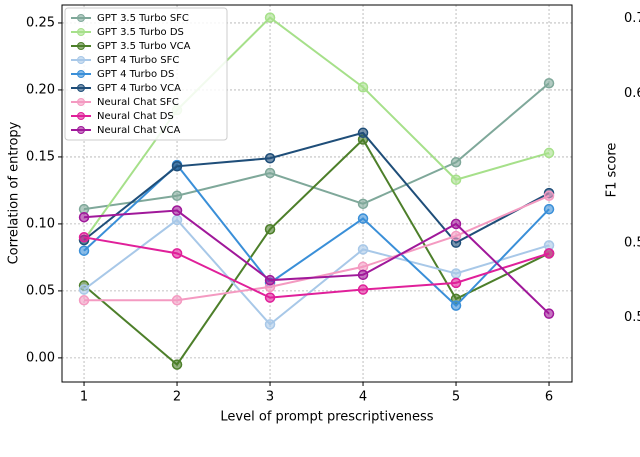 The height and width of the screenshot is (457, 640). I want to click on legend-label: GPT 3.5 Turbo DS, so click(140, 32).